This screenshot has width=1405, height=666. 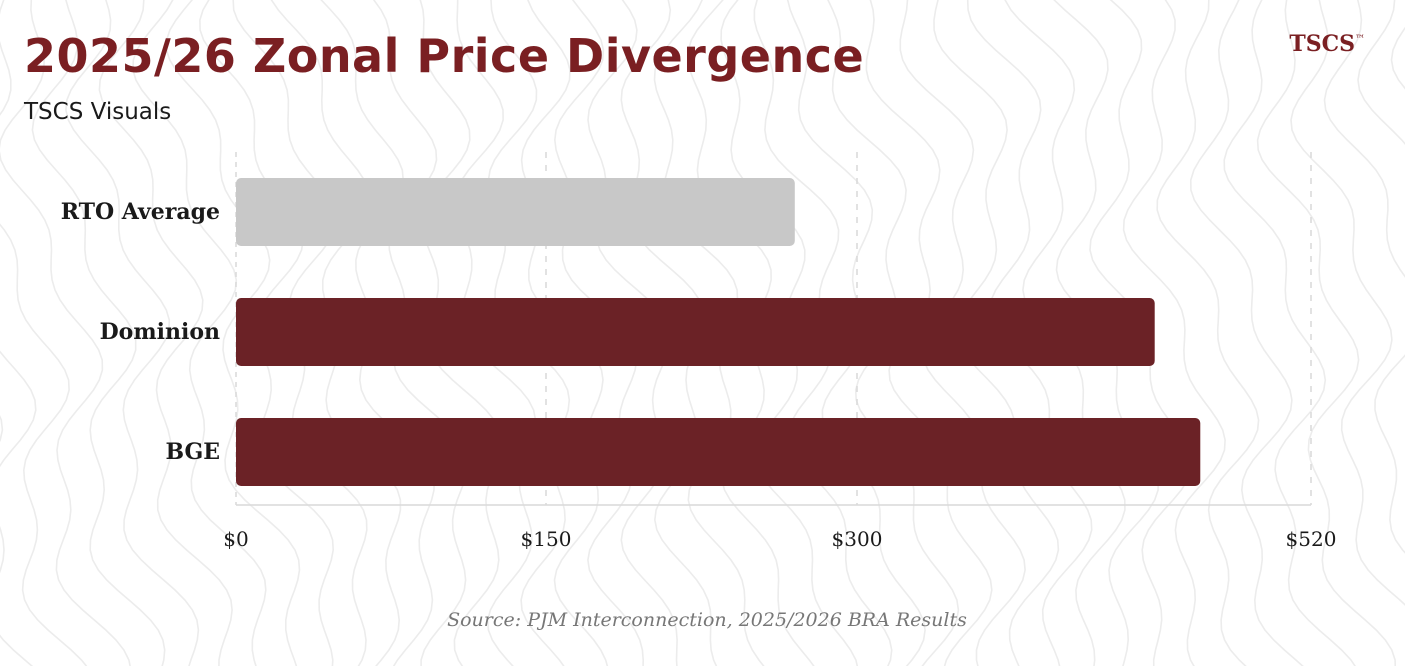 I want to click on chart-title: 2025/26 Zonal Price Divergence, so click(x=444, y=56).